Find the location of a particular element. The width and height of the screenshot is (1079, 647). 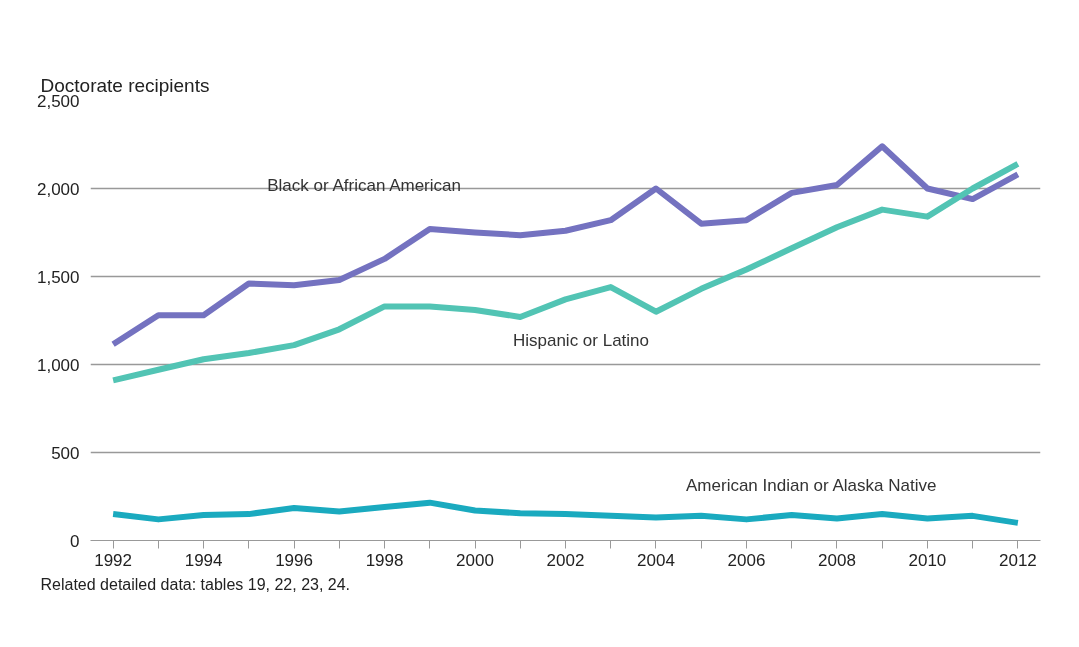

series-label: Hispanic or Latino is located at coordinates (581, 340).